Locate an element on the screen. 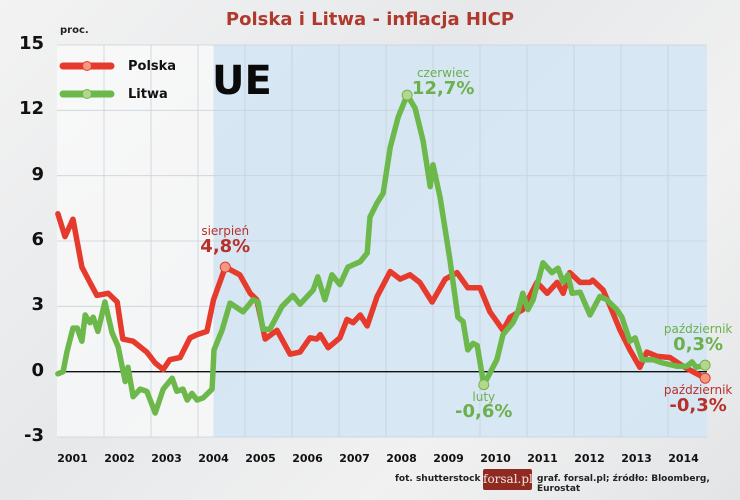 The width and height of the screenshot is (740, 500). annotation-value: -0,3% is located at coordinates (698, 405).